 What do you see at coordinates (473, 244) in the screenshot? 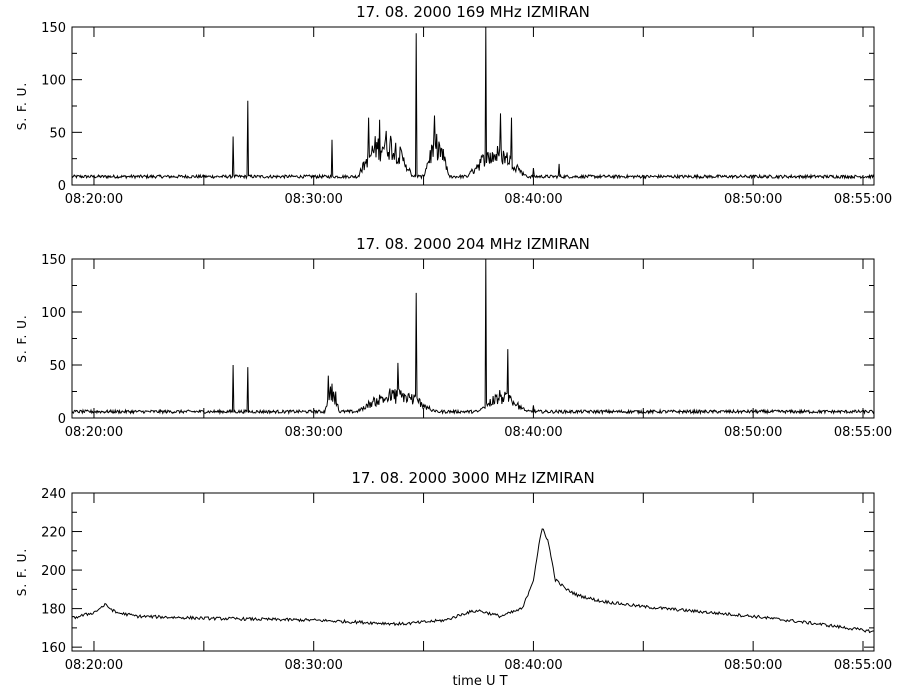
I see `panel-title: 17. 08. 2000 204 MHz IZMIRAN` at bounding box center [473, 244].